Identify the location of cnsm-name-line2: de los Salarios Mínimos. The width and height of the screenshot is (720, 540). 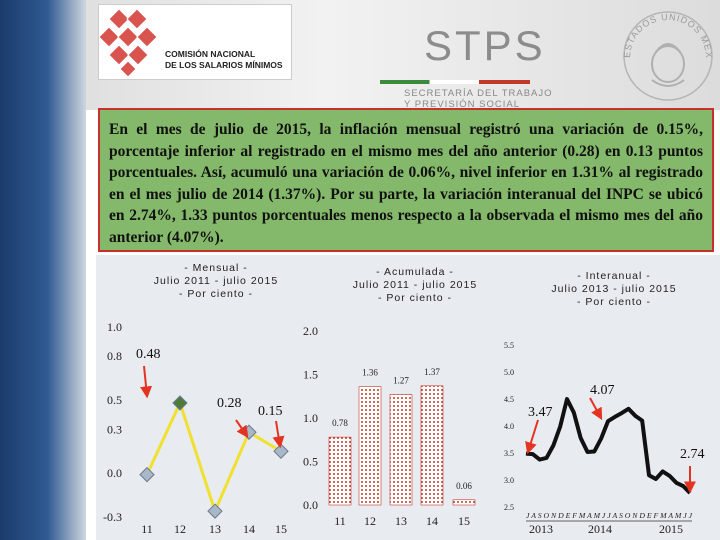
(224, 65).